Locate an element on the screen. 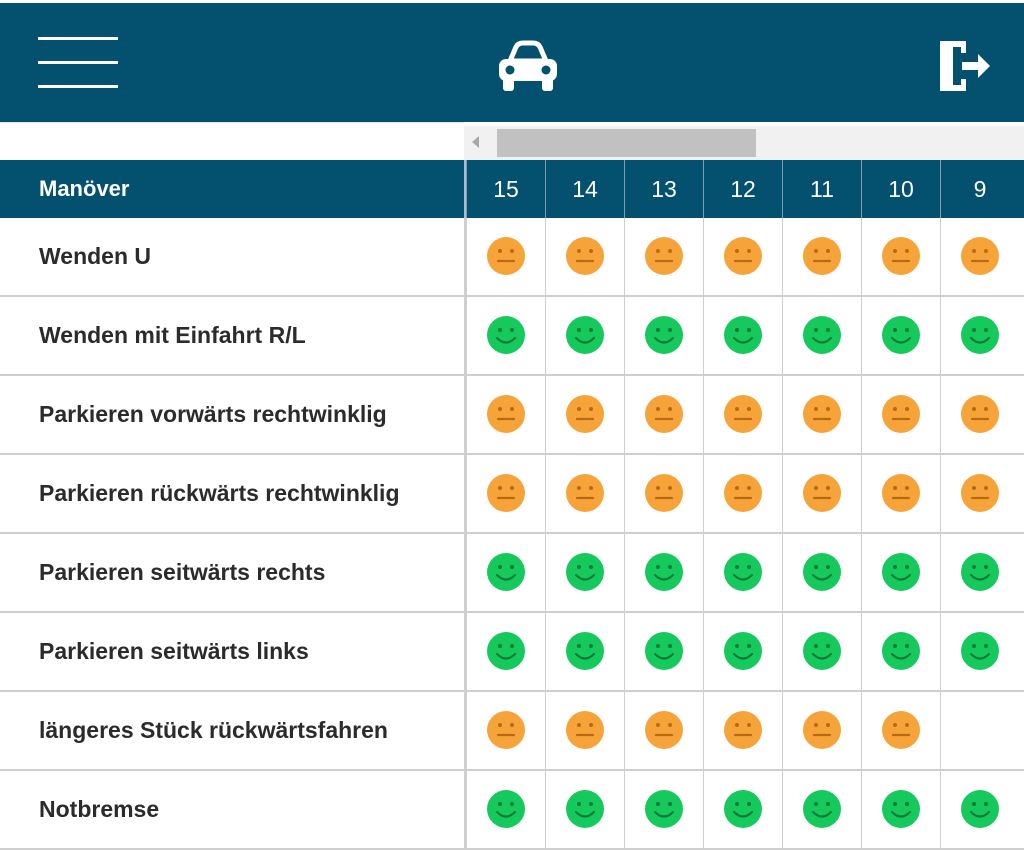 Image resolution: width=1024 pixels, height=850 pixels. manoever-label: Wenden mit Einfahrt R/L is located at coordinates (172, 335).